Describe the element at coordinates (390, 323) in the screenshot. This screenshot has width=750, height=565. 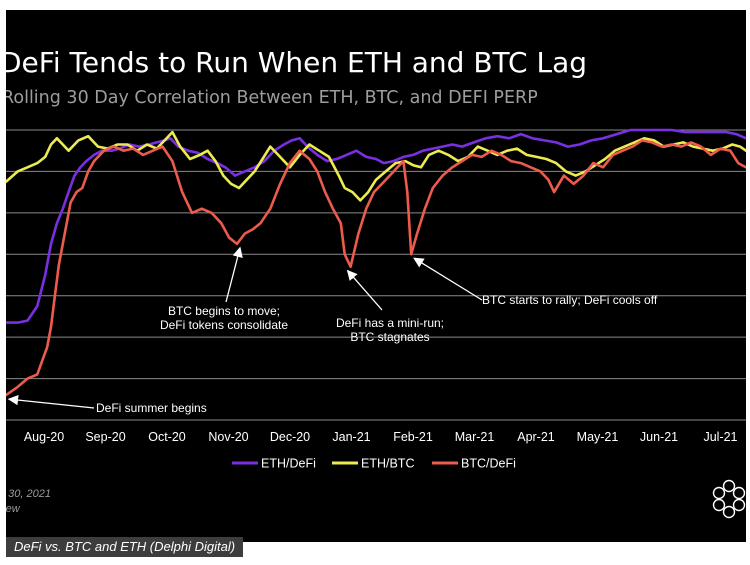
I see `annotation-label: DeFi has a mini-run;` at that location.